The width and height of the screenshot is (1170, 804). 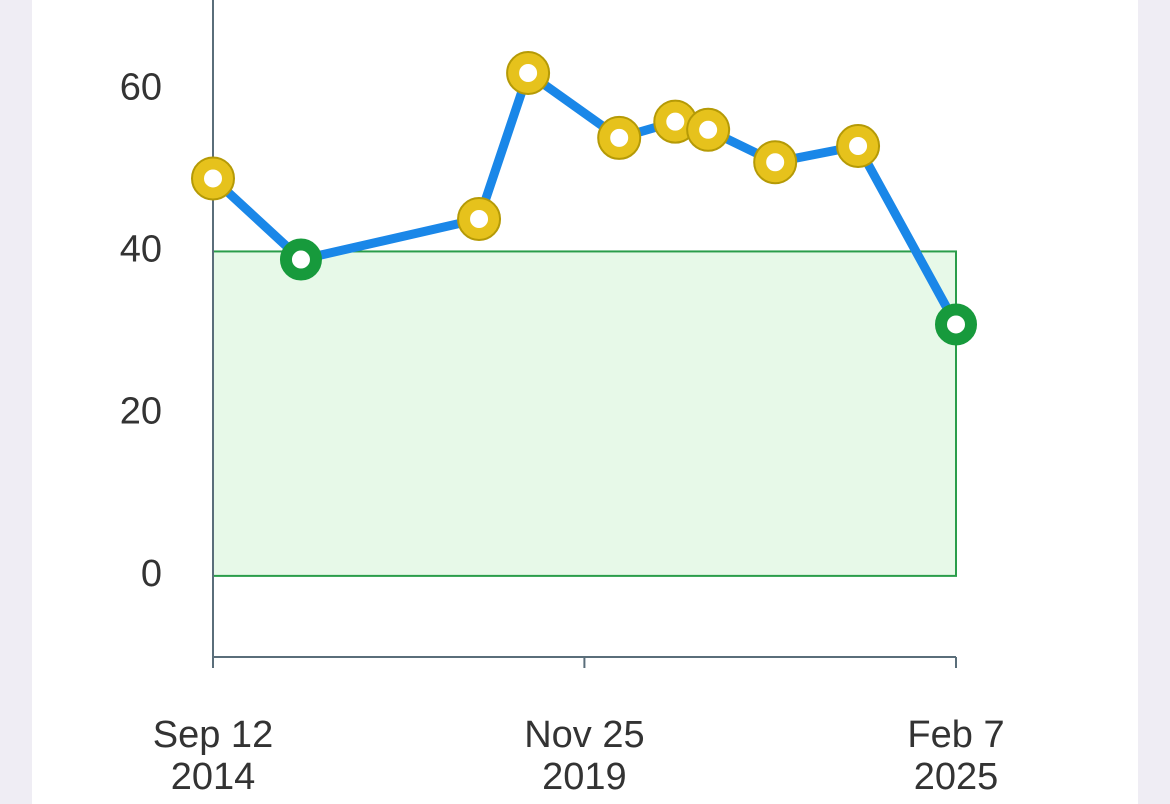 I want to click on x-tick-label: Feb 7, so click(x=955, y=735).